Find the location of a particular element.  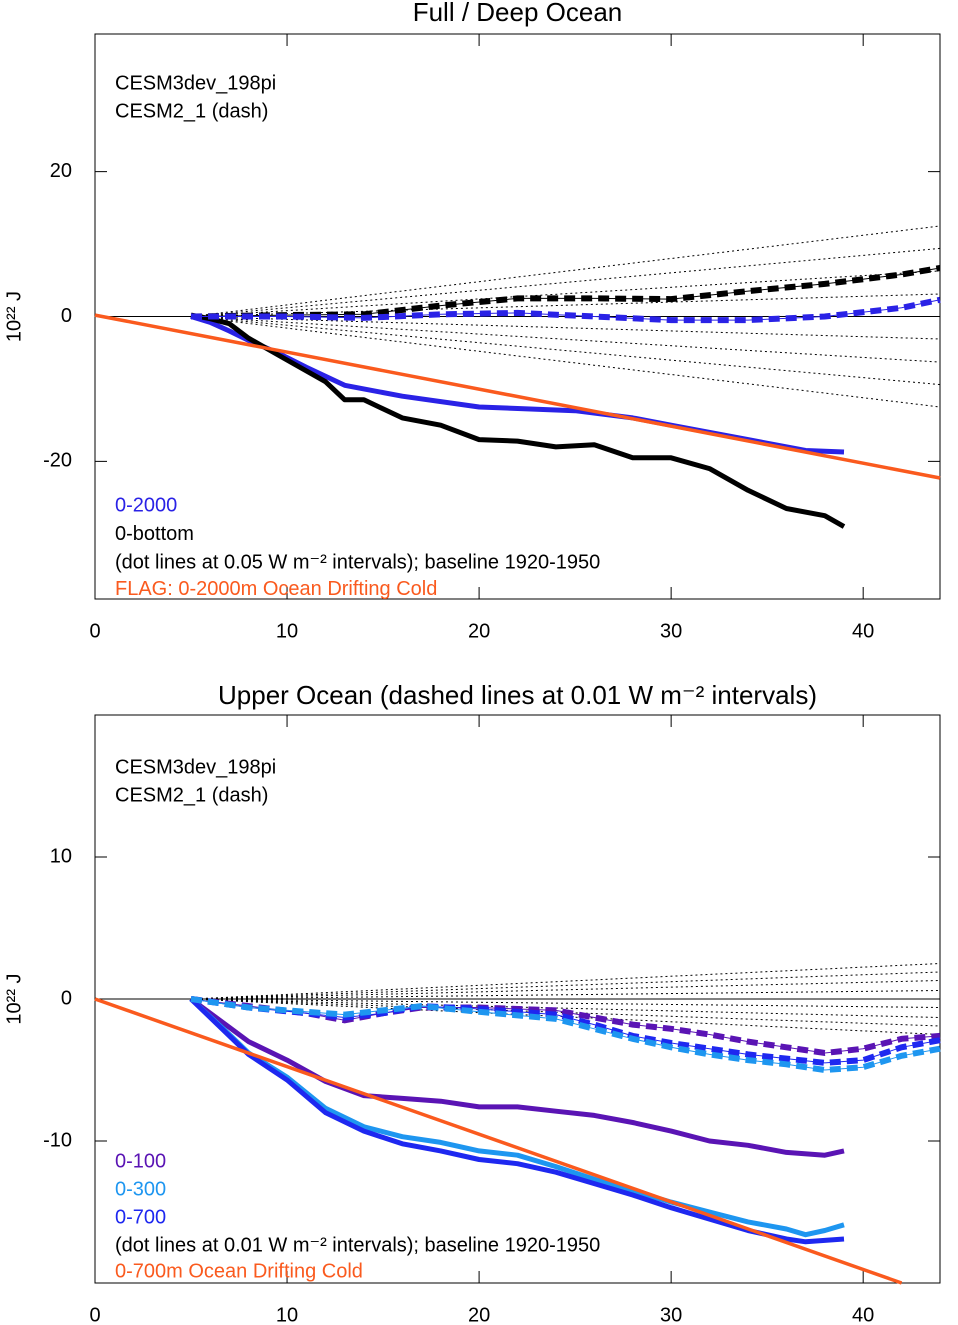

chart-title: Full / Deep Ocean is located at coordinates (518, 13).